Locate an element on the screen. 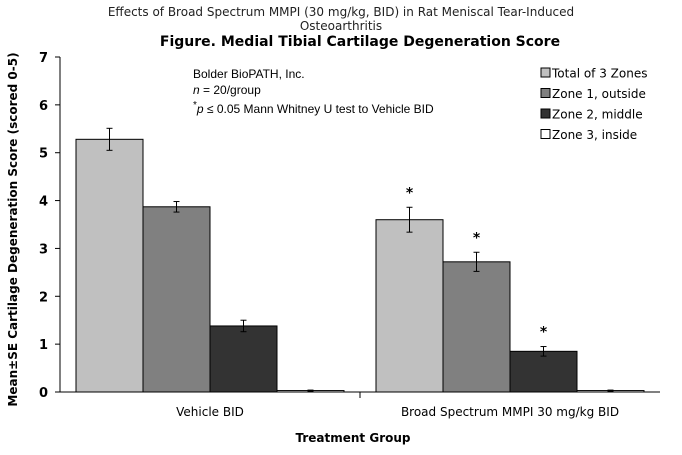 The width and height of the screenshot is (682, 455). note-p-symbol: p is located at coordinates (200, 109).